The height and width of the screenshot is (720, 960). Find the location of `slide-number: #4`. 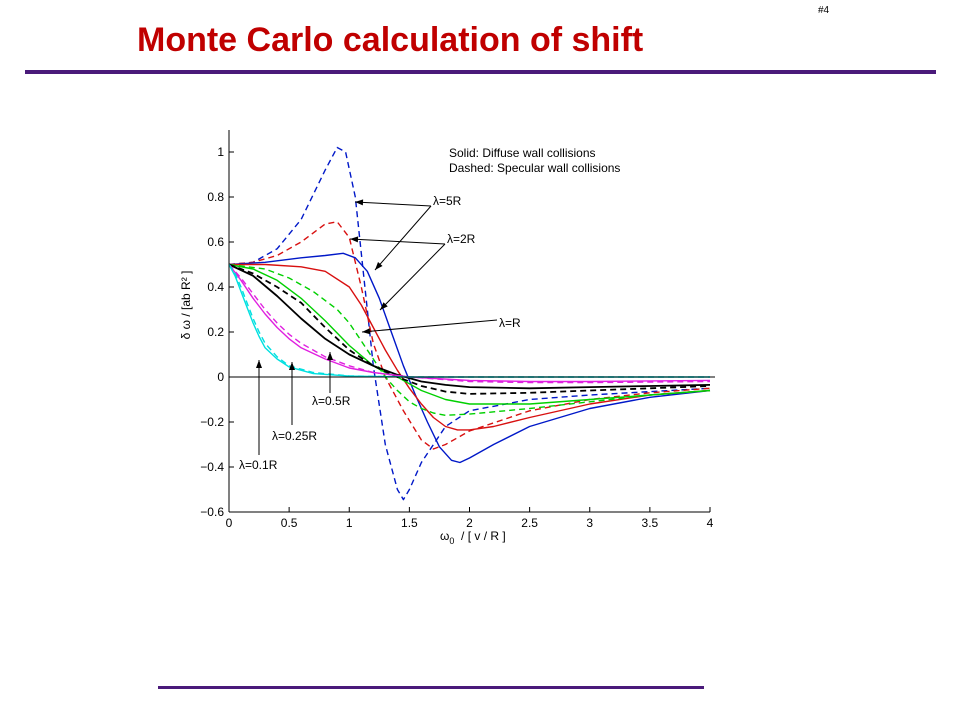

slide-number: #4 is located at coordinates (824, 10).